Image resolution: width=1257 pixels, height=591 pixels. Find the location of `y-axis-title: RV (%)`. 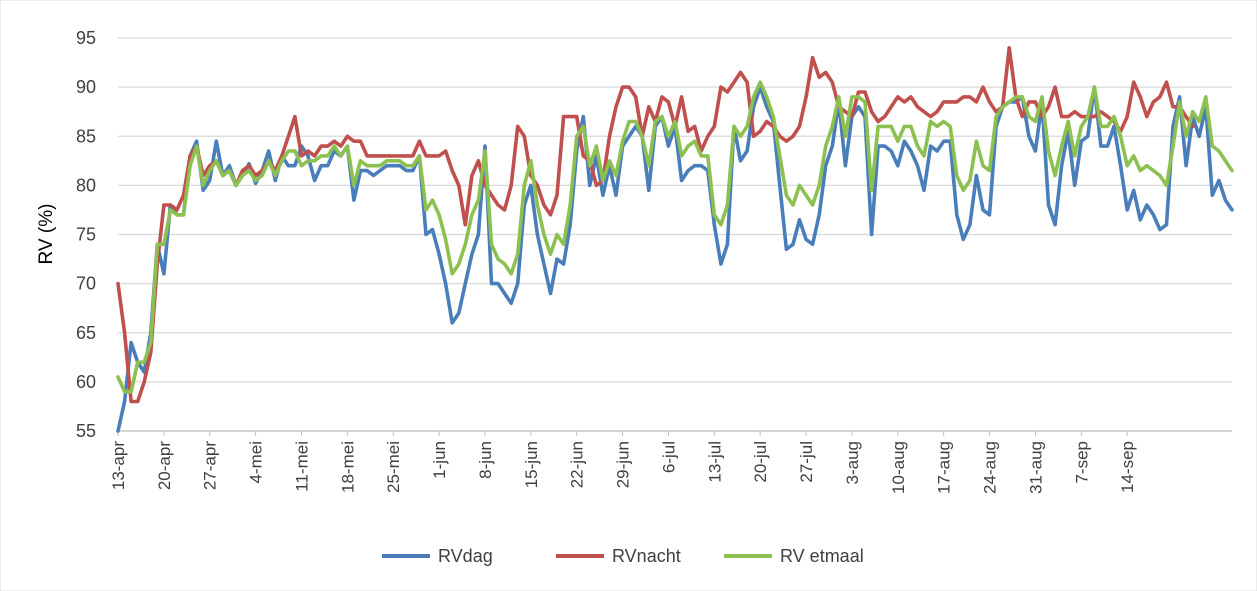

y-axis-title: RV (%) is located at coordinates (46, 234).